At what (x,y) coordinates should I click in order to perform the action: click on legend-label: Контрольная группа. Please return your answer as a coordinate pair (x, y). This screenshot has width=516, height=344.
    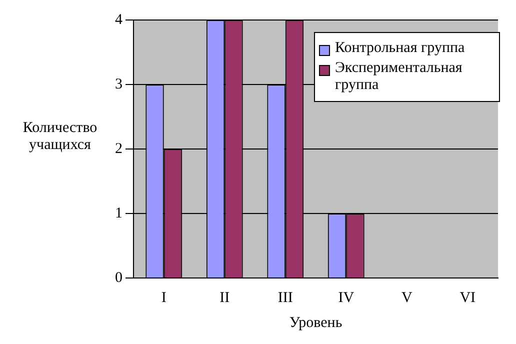
    Looking at the image, I should click on (400, 48).